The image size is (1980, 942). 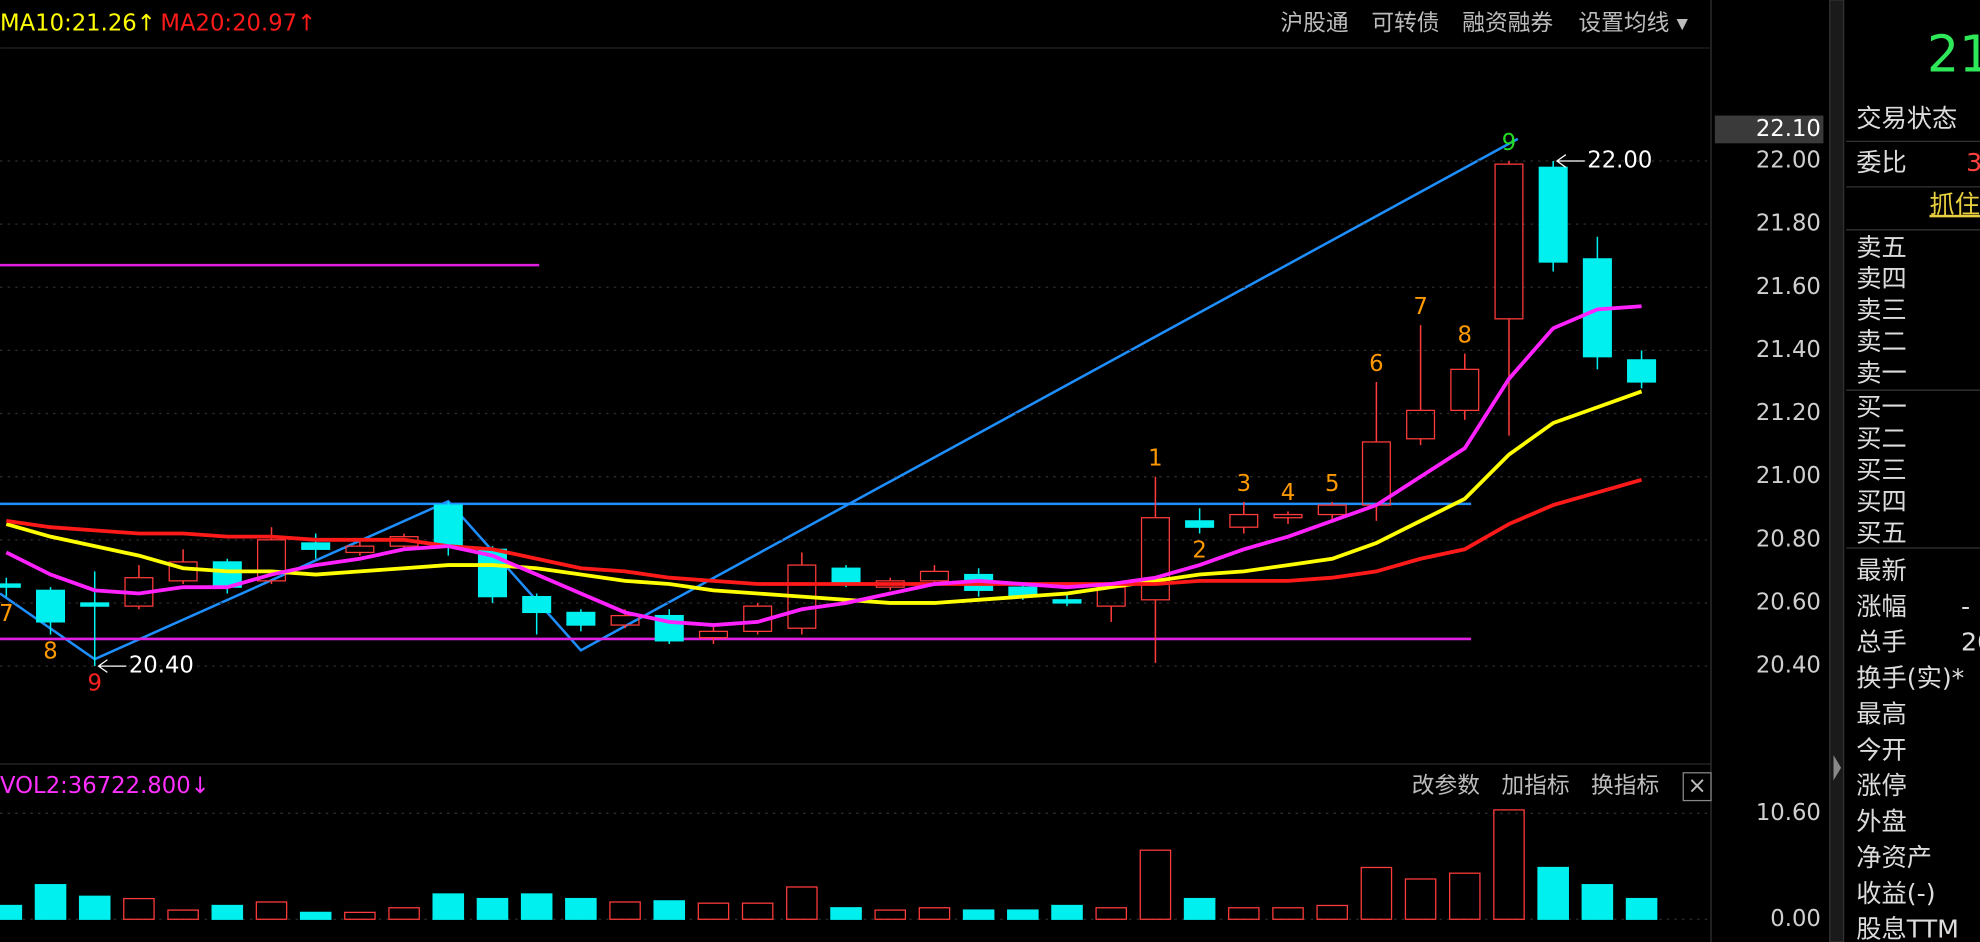 What do you see at coordinates (1446, 786) in the screenshot?
I see `indicator-button: 改参数` at bounding box center [1446, 786].